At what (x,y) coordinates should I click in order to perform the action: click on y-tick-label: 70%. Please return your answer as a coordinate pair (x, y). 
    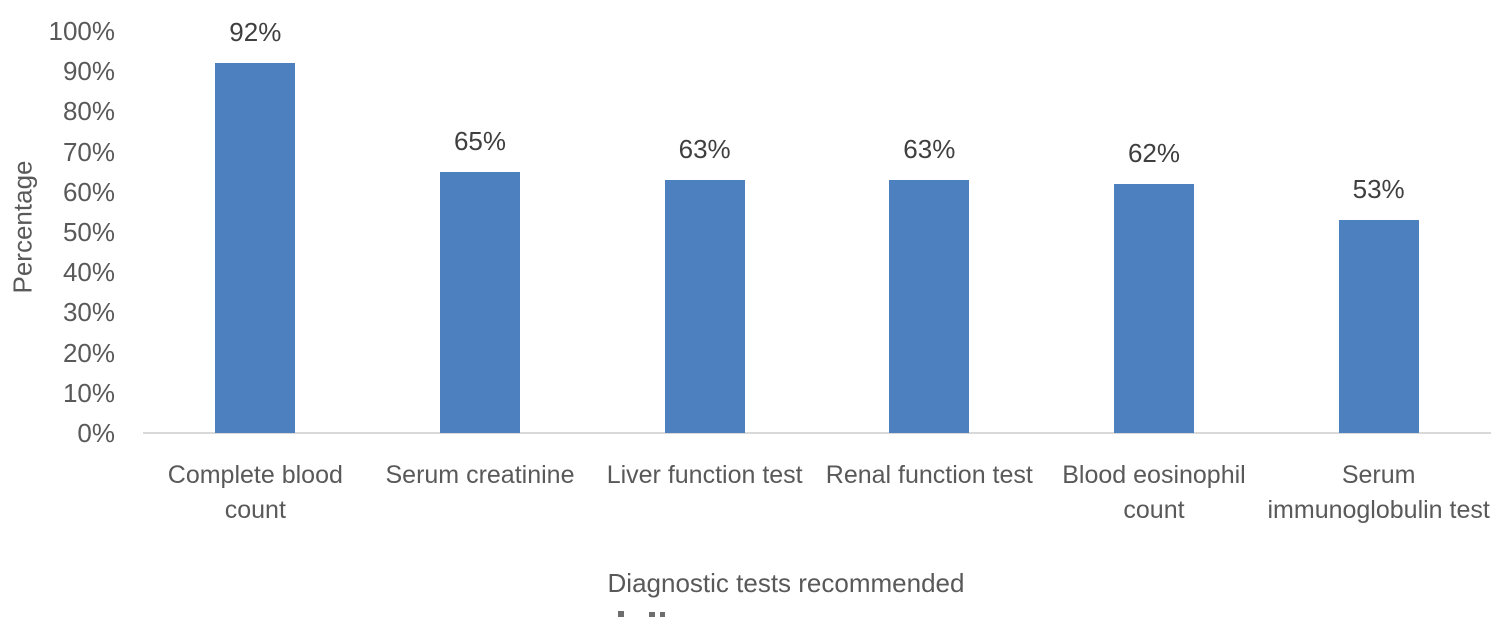
    Looking at the image, I should click on (88, 151).